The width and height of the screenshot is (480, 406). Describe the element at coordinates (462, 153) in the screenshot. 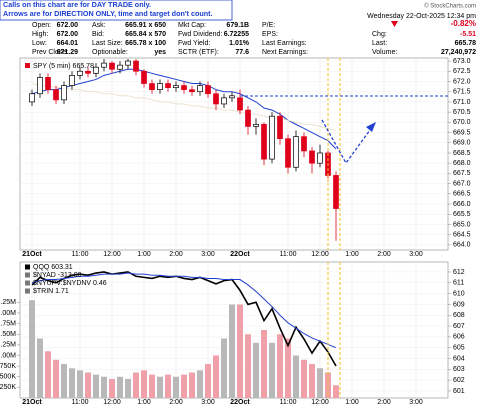

I see `y-tick-label: 668.5` at that location.